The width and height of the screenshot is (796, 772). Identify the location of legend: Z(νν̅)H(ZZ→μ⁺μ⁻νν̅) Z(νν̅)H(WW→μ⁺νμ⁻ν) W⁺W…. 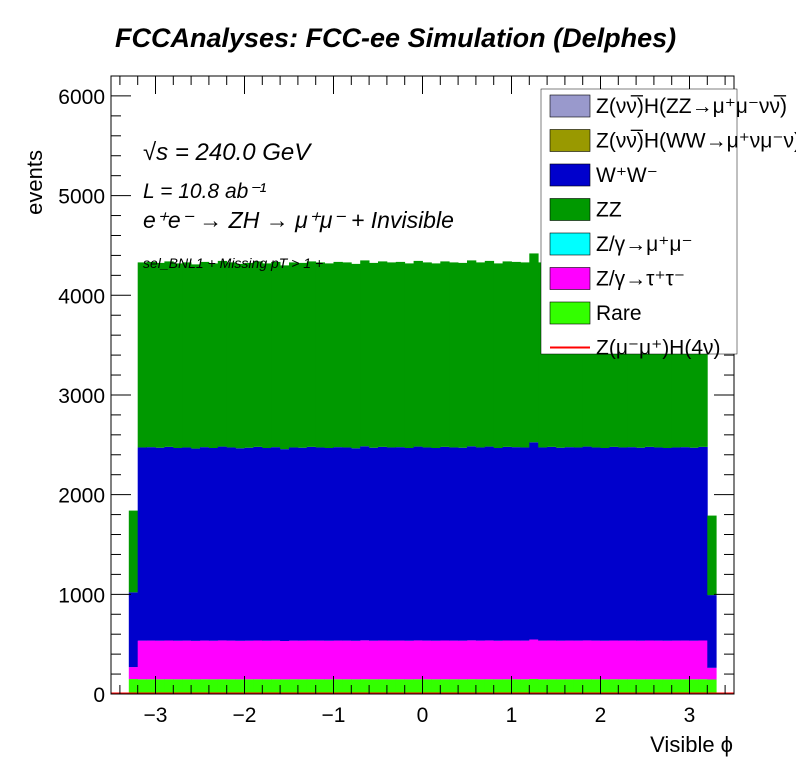
(668, 224).